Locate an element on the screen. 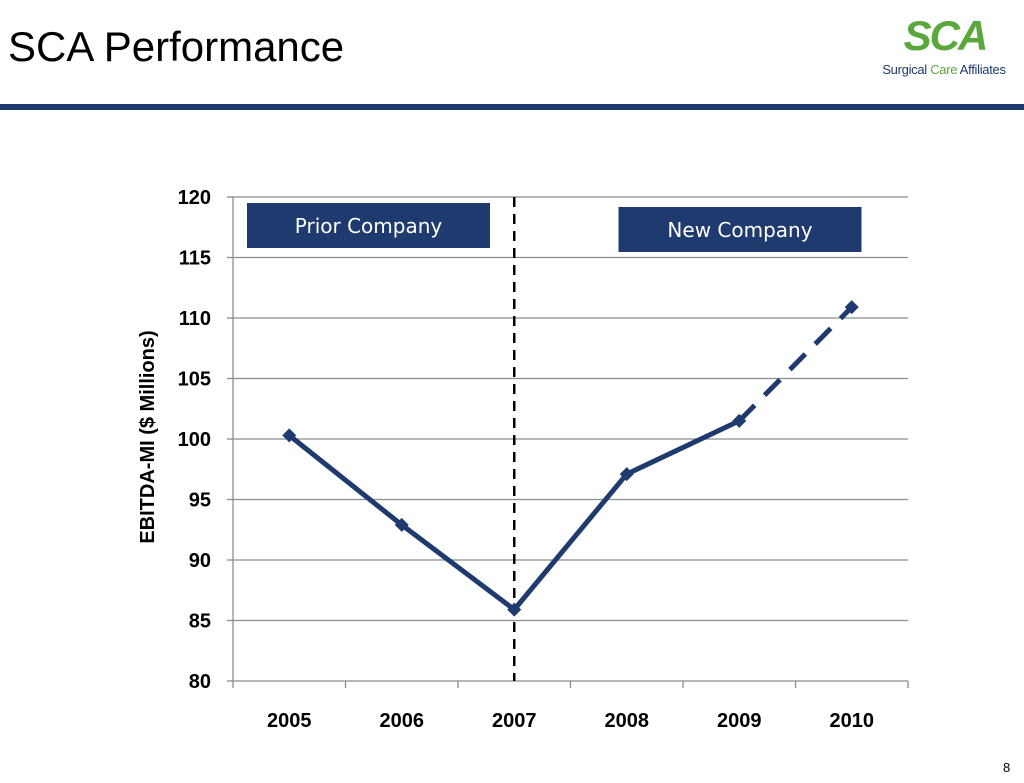 The height and width of the screenshot is (783, 1024). series-line-solid is located at coordinates (514, 515).